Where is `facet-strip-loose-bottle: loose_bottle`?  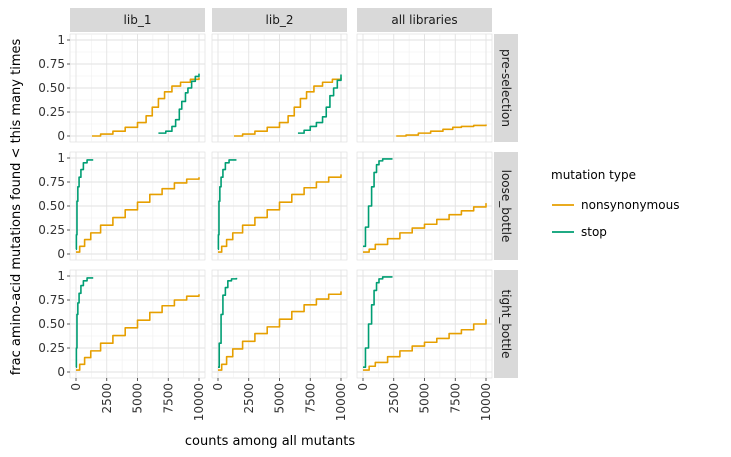
facet-strip-loose-bottle: loose_bottle is located at coordinates (506, 206).